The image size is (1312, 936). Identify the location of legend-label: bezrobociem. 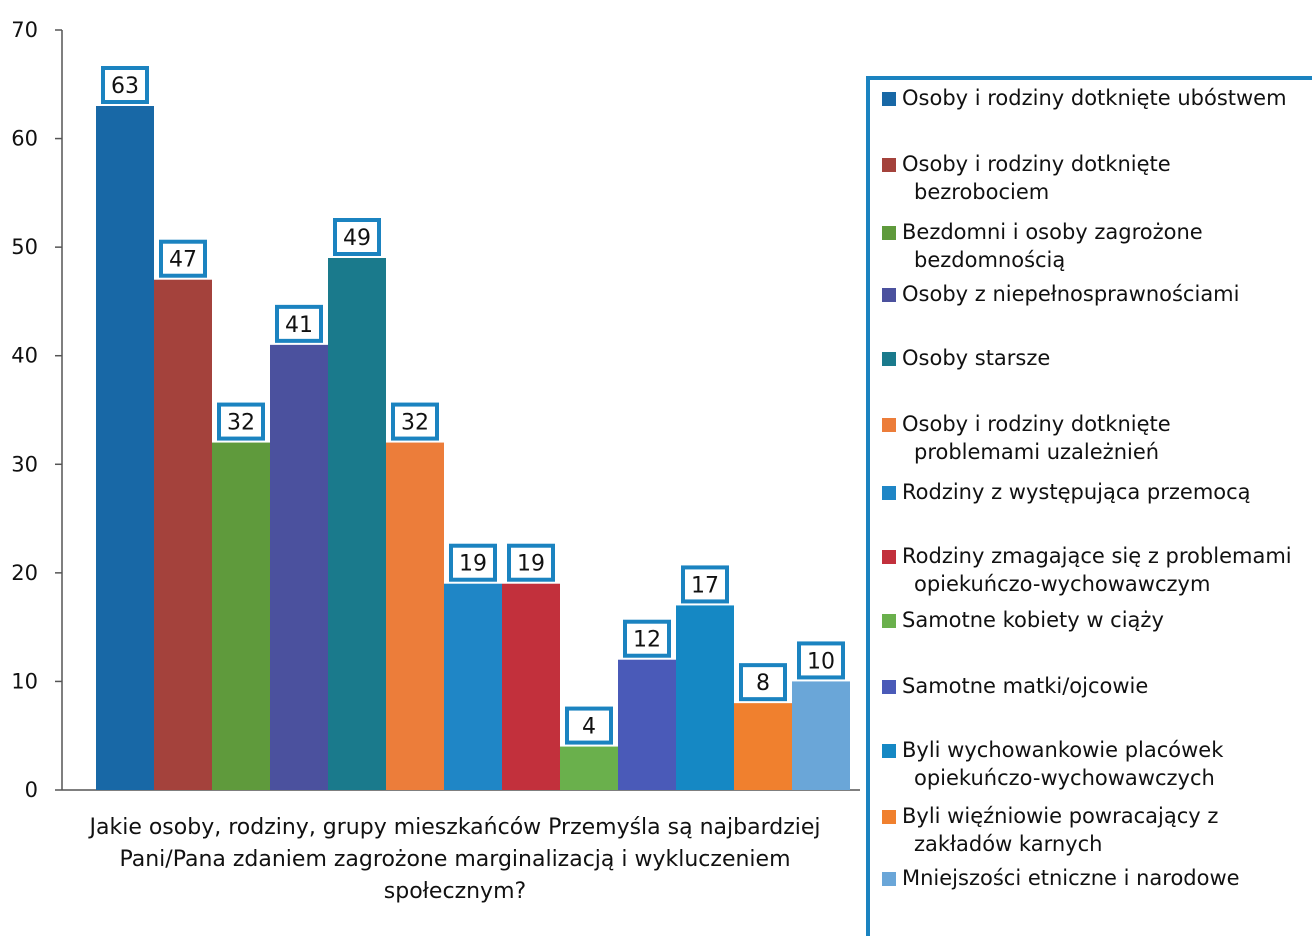
(1097, 192).